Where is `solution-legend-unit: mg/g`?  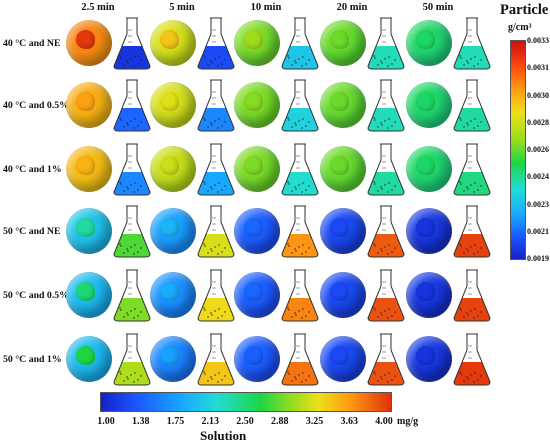 solution-legend-unit: mg/g is located at coordinates (408, 421).